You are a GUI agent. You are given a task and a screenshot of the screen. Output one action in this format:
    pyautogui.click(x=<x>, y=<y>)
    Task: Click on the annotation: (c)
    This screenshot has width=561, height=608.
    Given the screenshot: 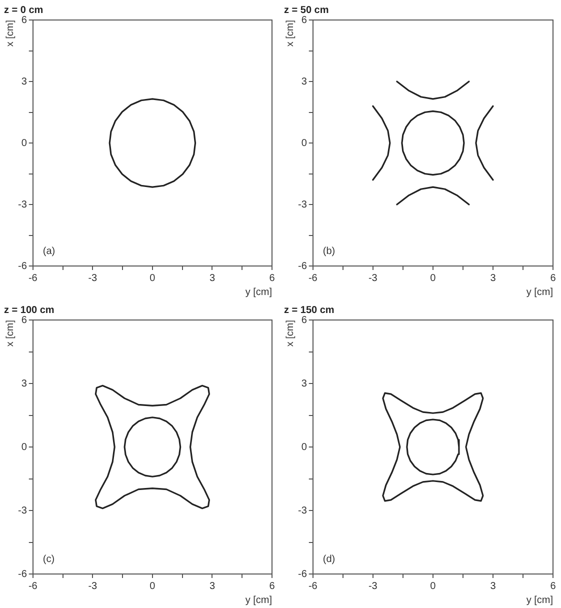 What is the action you would take?
    pyautogui.click(x=48, y=559)
    